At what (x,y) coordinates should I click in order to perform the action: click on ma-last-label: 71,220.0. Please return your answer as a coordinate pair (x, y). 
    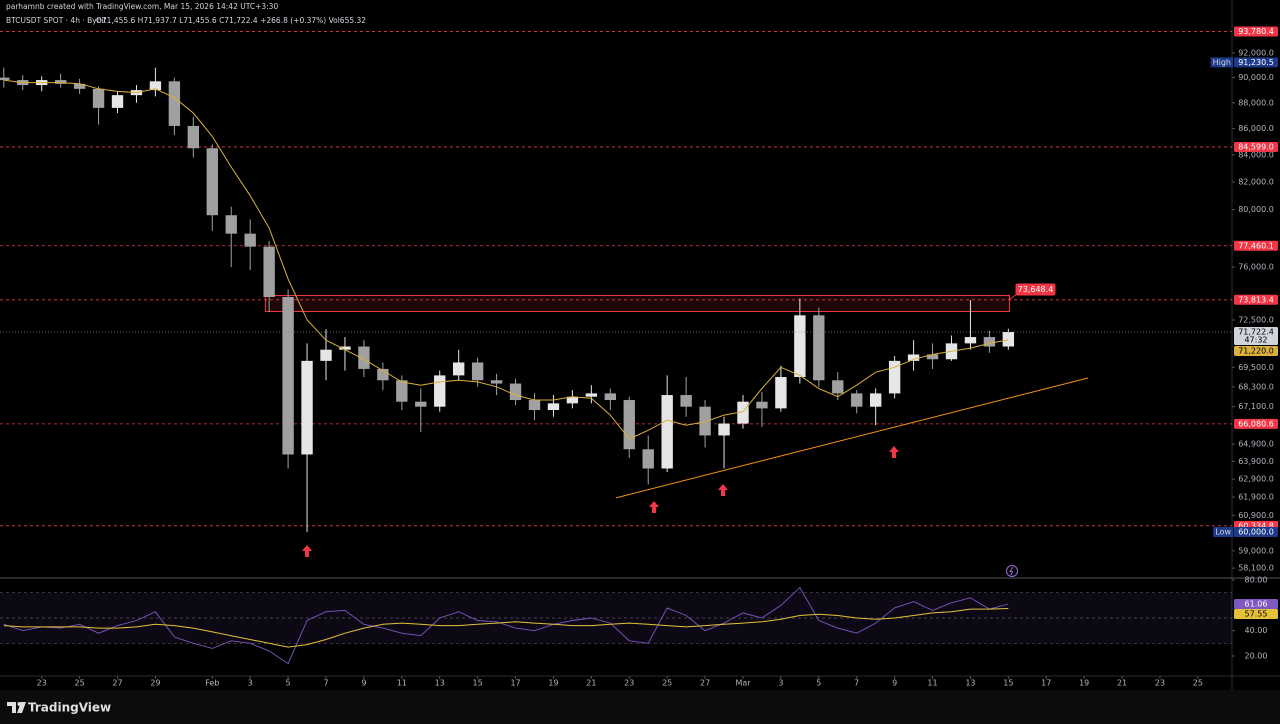
    Looking at the image, I should click on (1256, 351).